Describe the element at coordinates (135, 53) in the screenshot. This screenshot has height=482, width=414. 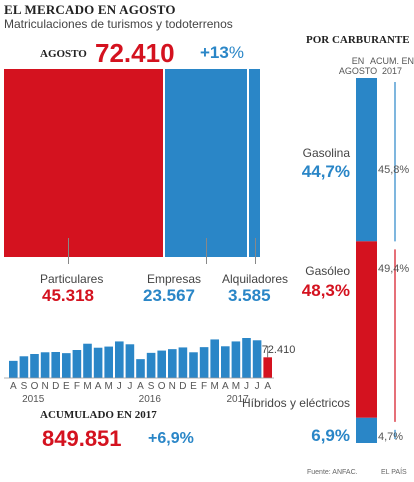
I see `august-total: 72.410` at that location.